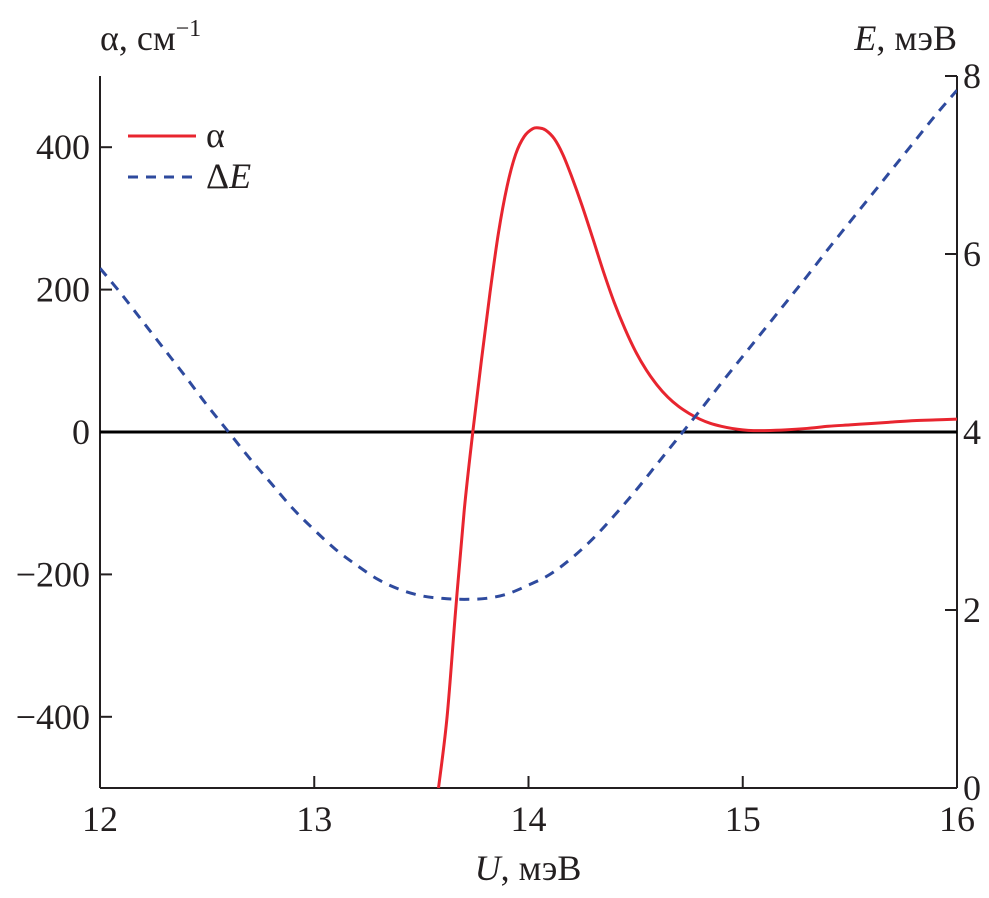 Image resolution: width=989 pixels, height=898 pixels. Describe the element at coordinates (189, 155) in the screenshot. I see `legend: α ΔE` at that location.